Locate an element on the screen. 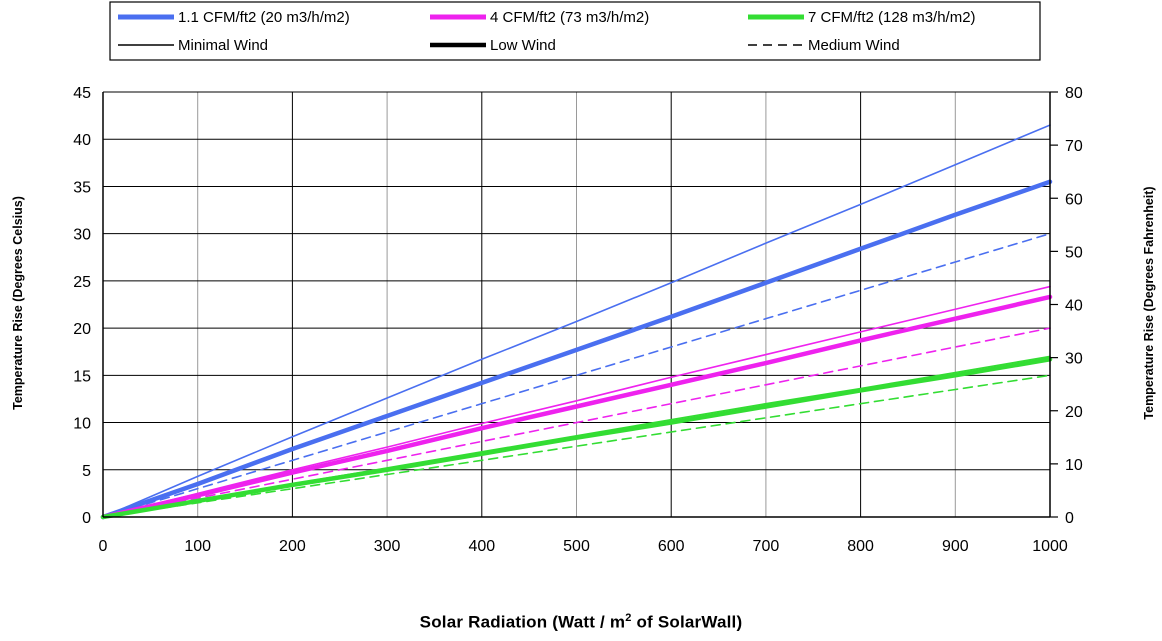  y-right-tick-label-10: 10 is located at coordinates (1074, 465).